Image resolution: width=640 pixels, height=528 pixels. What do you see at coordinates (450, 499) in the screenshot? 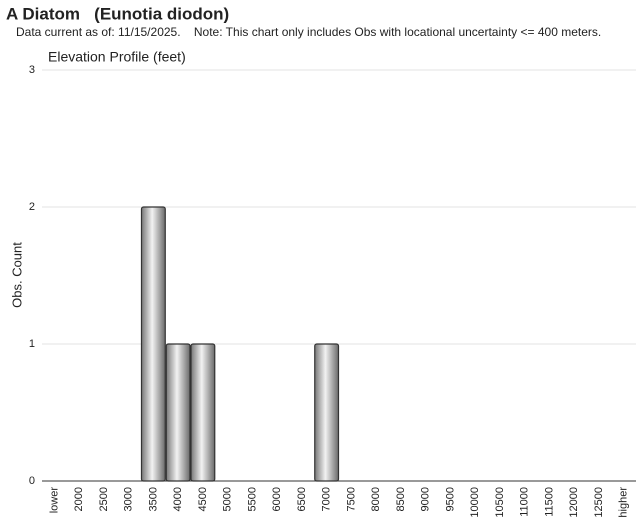
I see `x-tick-label: 9500` at bounding box center [450, 499].